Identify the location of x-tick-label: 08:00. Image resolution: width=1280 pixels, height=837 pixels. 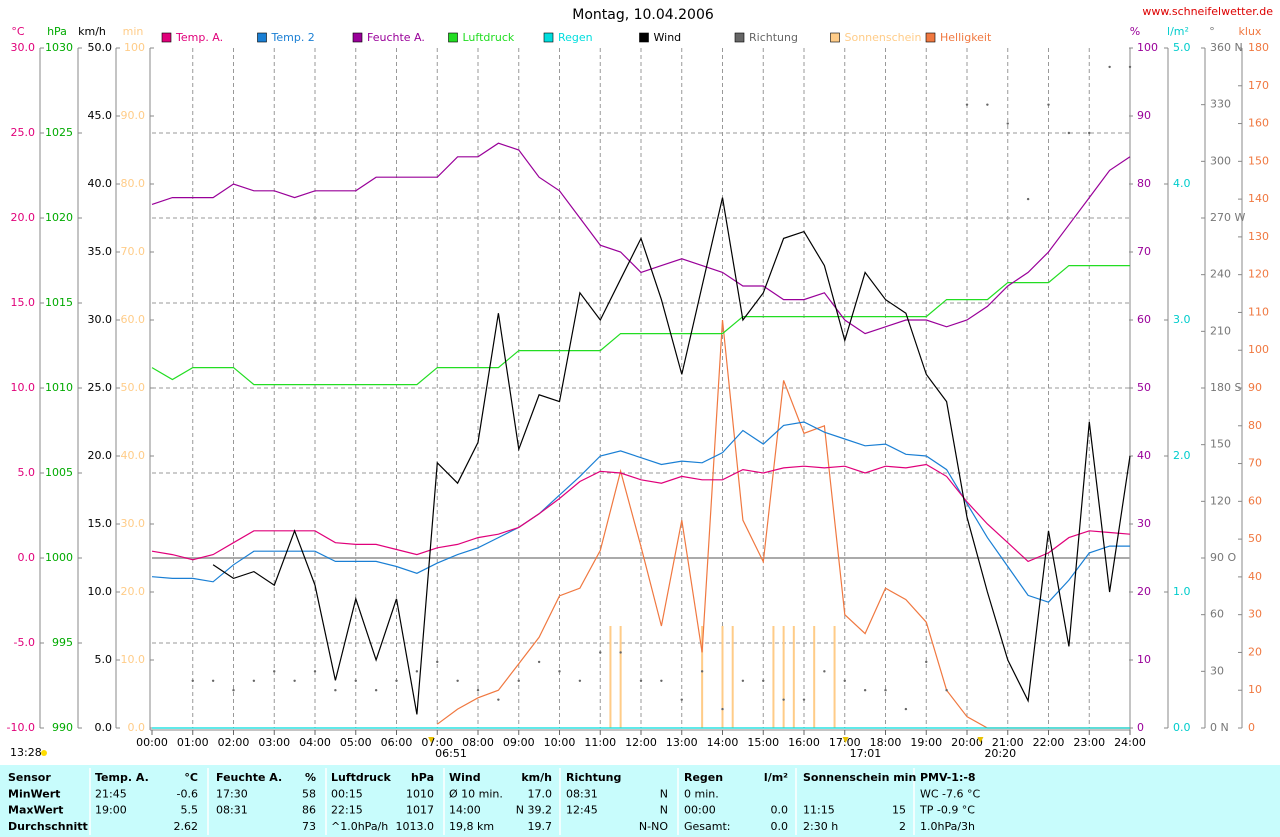
(478, 742).